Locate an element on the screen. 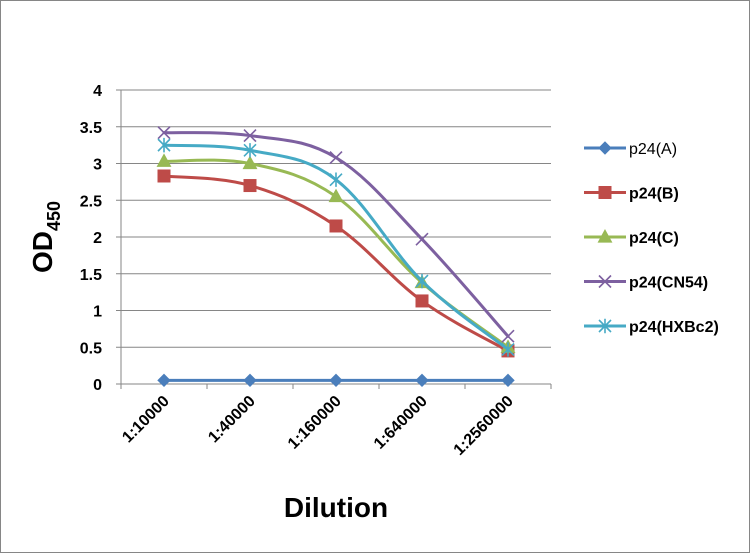  y-tick-label: 0 is located at coordinates (97, 385).